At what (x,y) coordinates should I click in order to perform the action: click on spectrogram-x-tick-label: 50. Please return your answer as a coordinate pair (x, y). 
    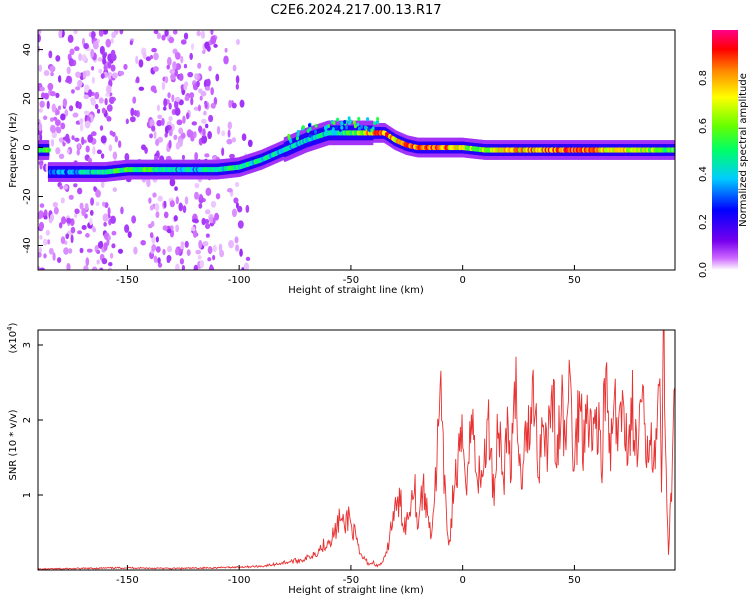
    Looking at the image, I should click on (574, 280).